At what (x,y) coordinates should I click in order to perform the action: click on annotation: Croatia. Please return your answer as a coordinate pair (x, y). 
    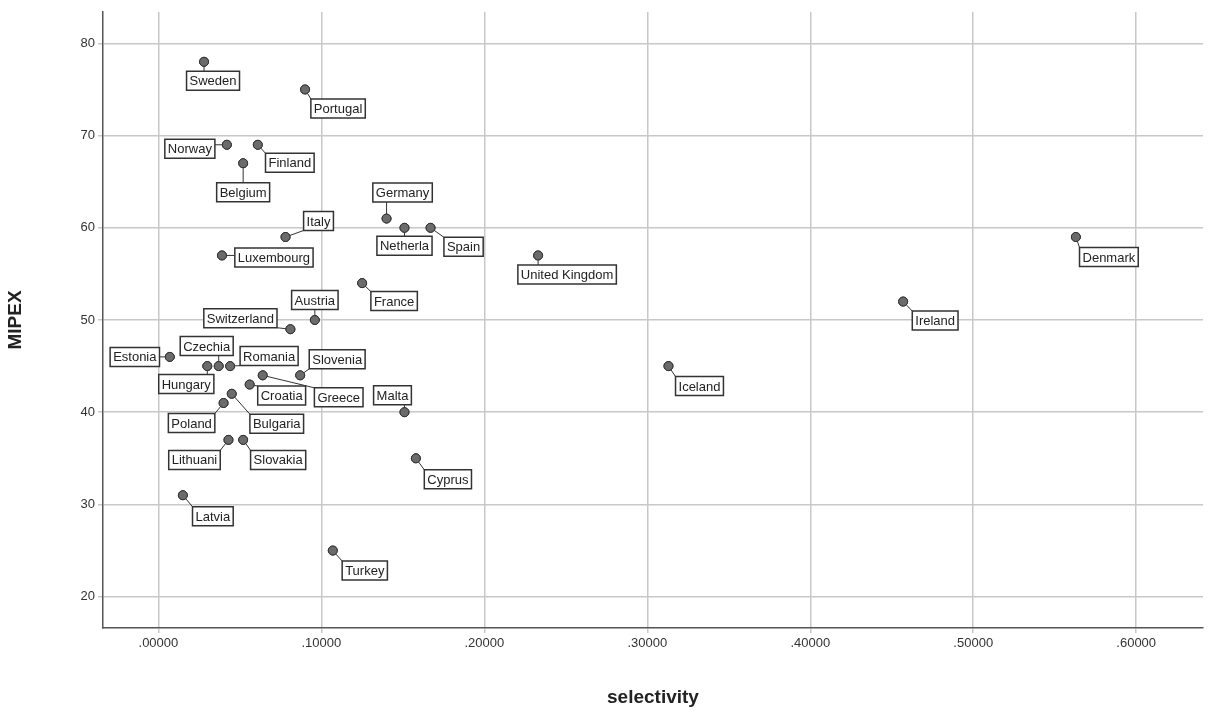
    Looking at the image, I should click on (282, 396).